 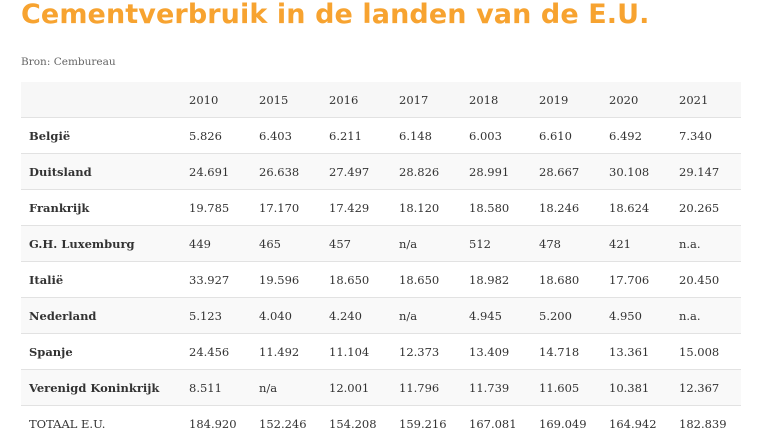 What do you see at coordinates (286, 135) in the screenshot?
I see `row-value: 6.403` at bounding box center [286, 135].